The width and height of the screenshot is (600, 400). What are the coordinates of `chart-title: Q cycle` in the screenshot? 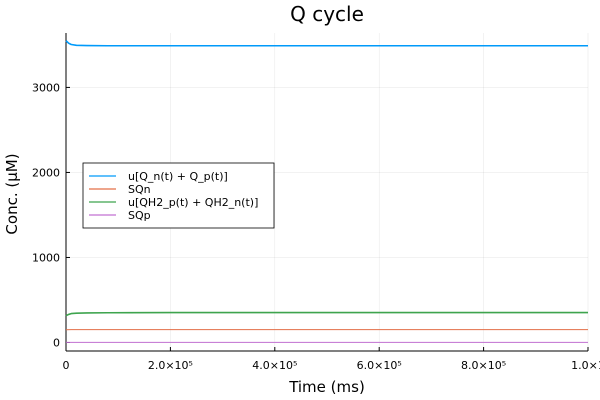 It's located at (327, 14).